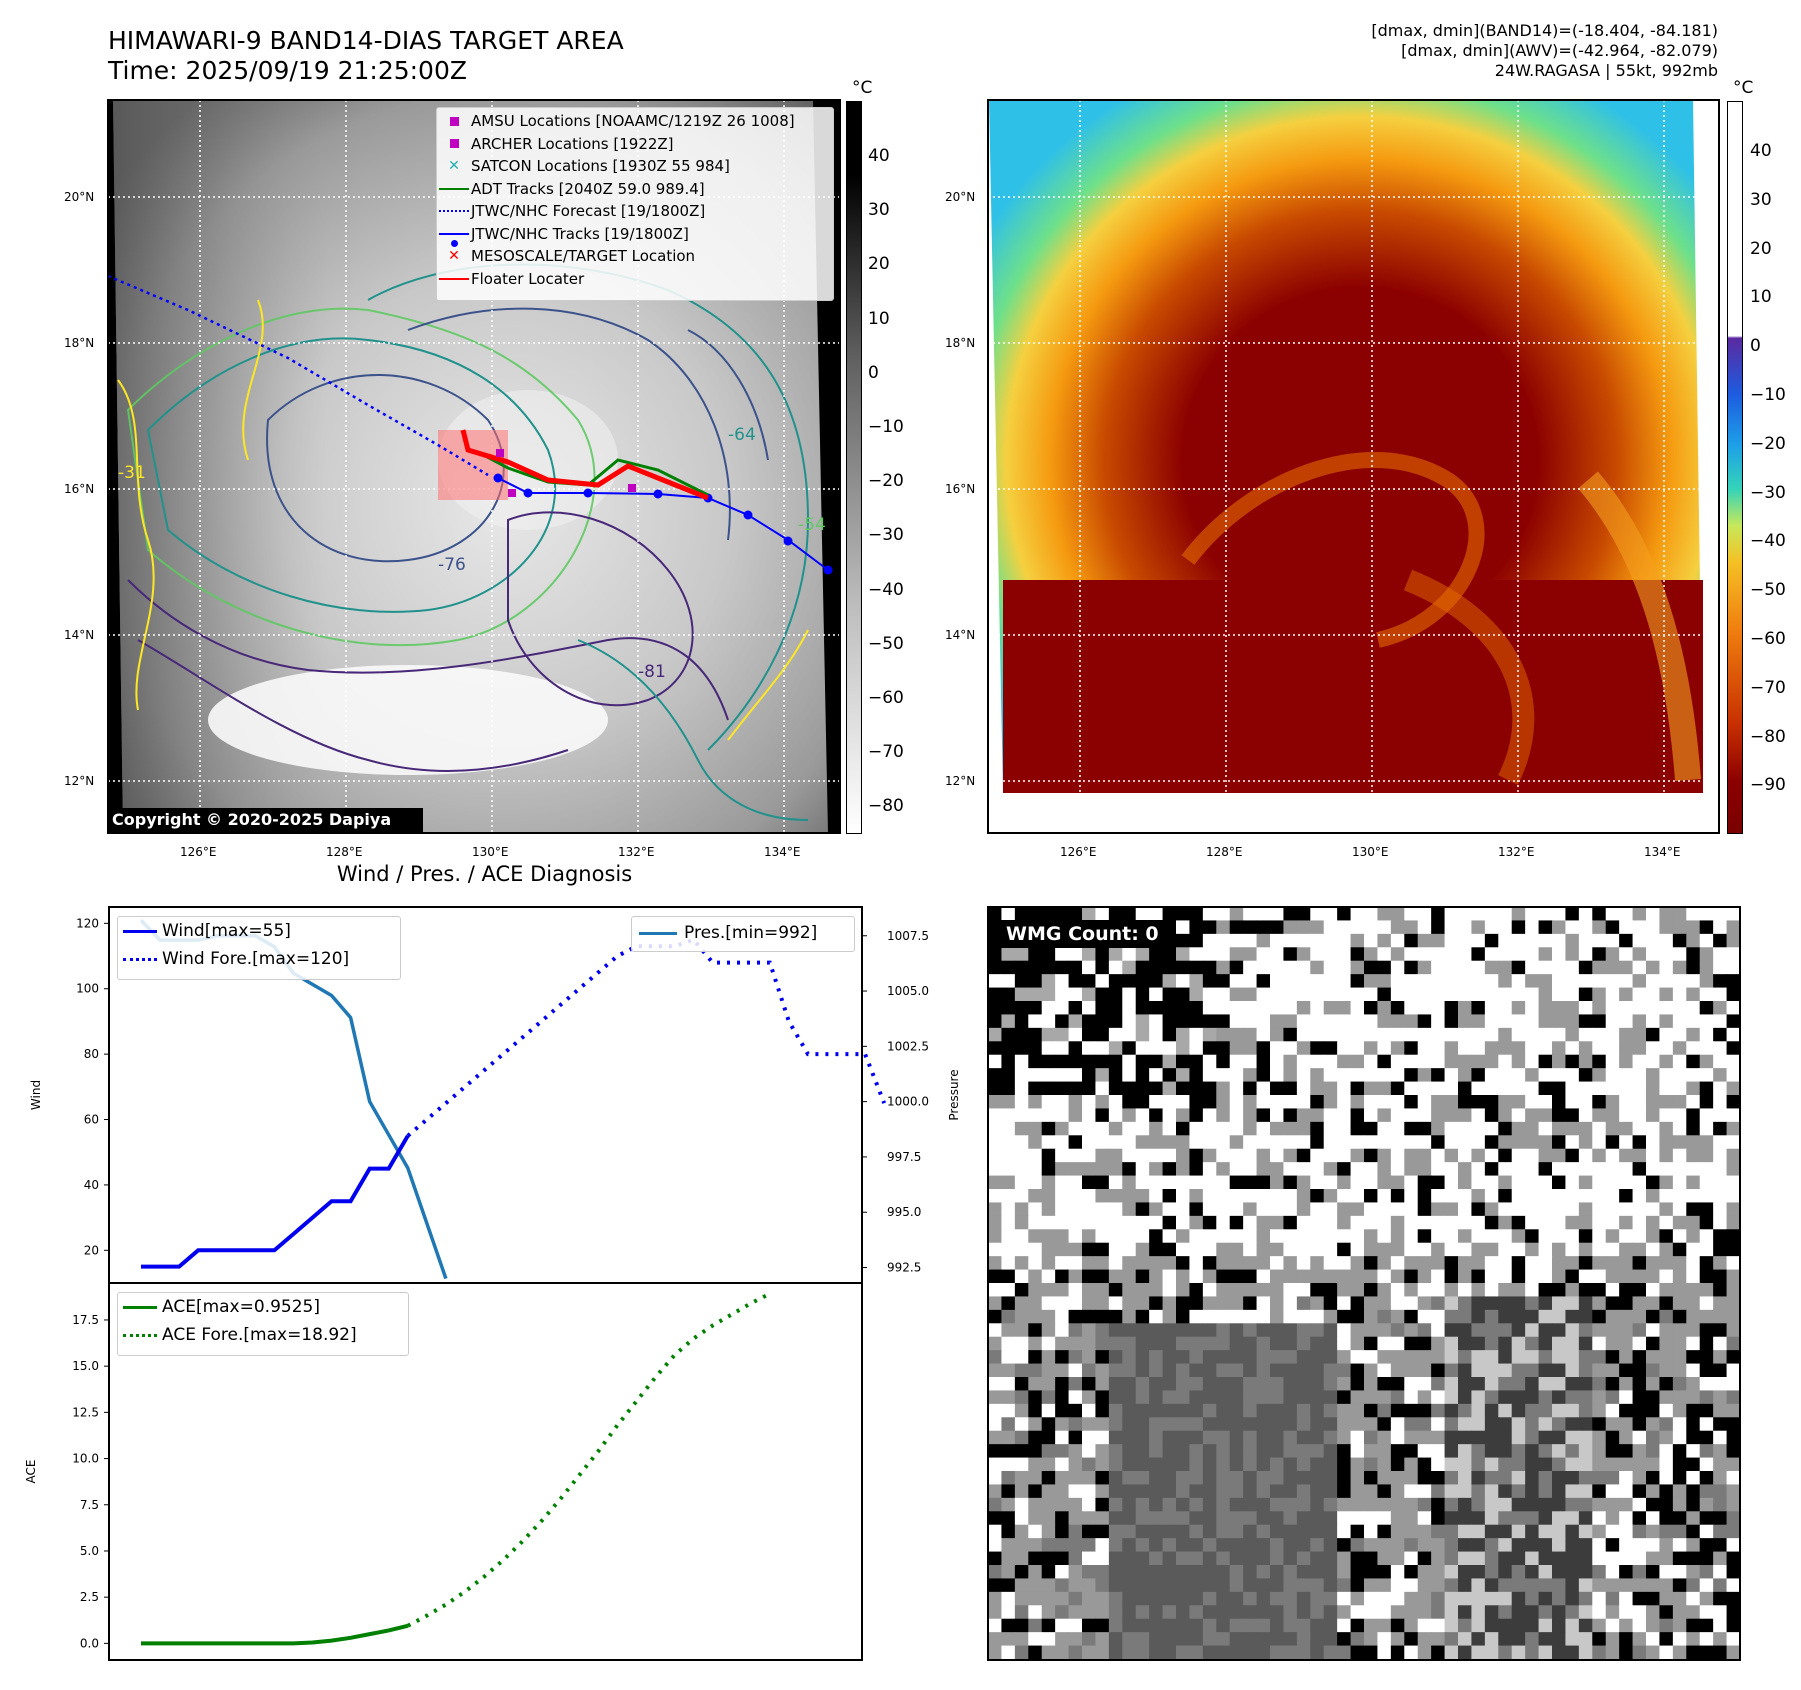  Describe the element at coordinates (454, 121) in the screenshot. I see `square-marker-icon` at that location.